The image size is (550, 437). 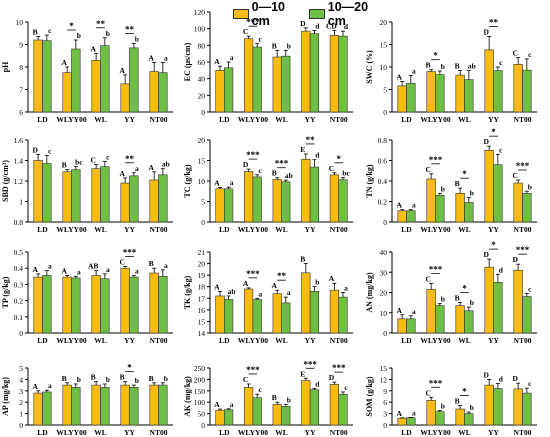 I want to click on y-axis-label: TC (g/kg), so click(x=187, y=180).